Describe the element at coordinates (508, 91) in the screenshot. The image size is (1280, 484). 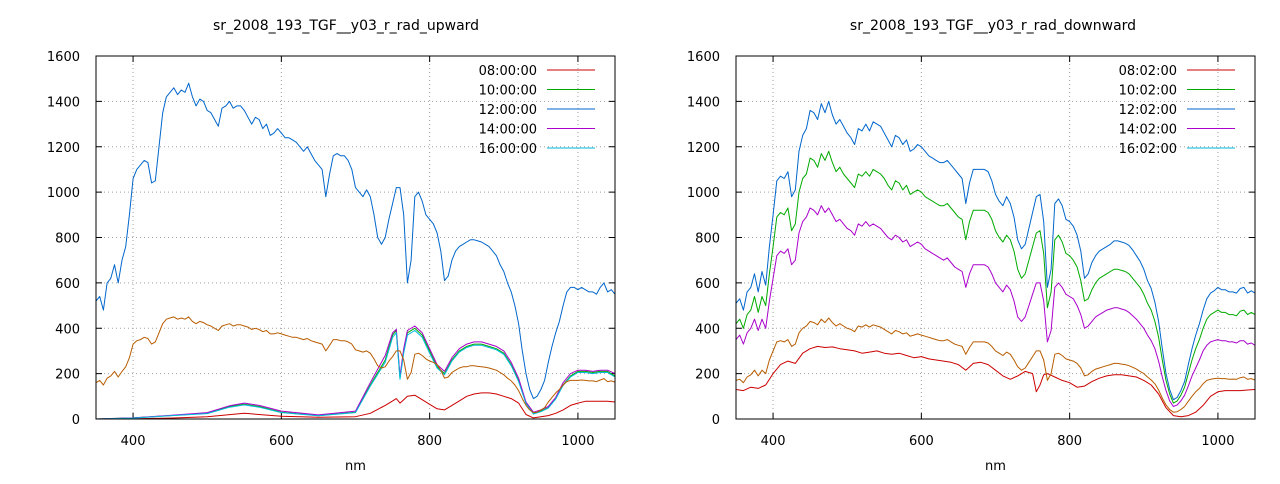
I see `legend-label: 10:00:00` at that location.